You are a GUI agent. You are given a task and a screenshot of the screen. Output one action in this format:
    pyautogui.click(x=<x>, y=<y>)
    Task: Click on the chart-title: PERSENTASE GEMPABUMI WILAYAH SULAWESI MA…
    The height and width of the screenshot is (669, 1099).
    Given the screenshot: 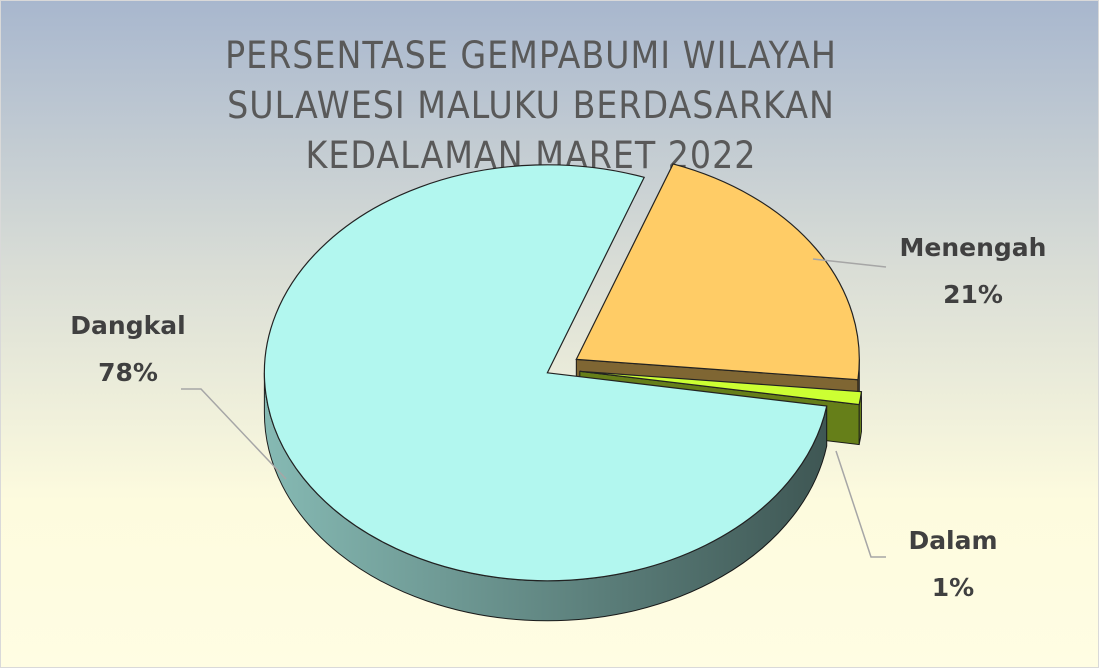 What is the action you would take?
    pyautogui.click(x=531, y=105)
    